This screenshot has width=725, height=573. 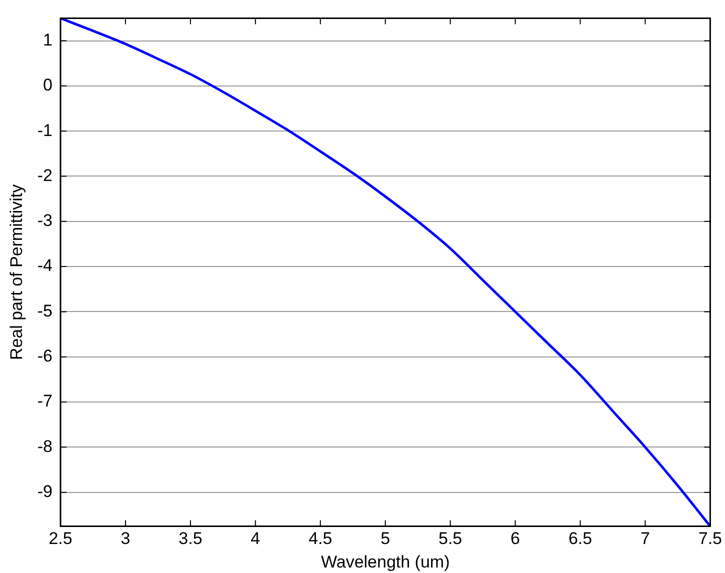 What do you see at coordinates (125, 538) in the screenshot?
I see `x-tick-label: 3` at bounding box center [125, 538].